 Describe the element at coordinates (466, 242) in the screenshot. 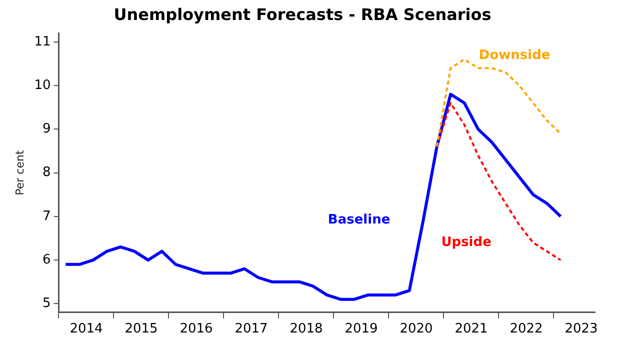

I see `text: Upside` at that location.